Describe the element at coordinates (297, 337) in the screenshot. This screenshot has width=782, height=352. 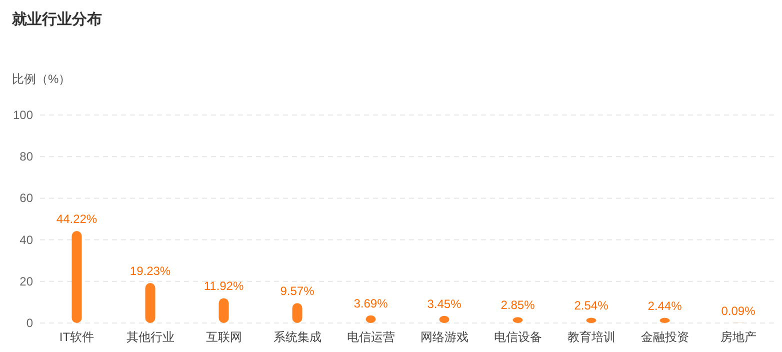
I see `x-tick-label: 系统集成` at that location.